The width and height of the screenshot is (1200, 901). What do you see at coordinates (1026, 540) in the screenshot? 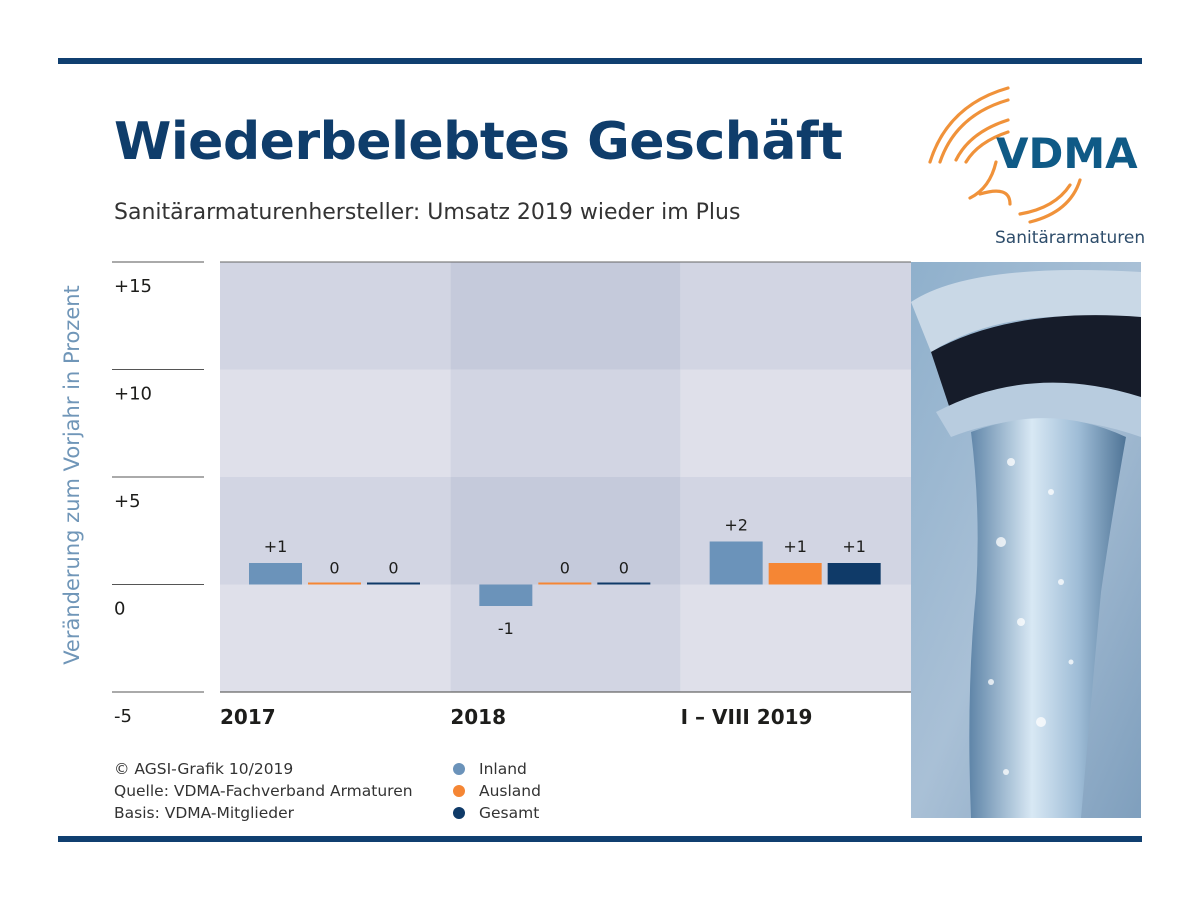
I see `water-tap-photo` at bounding box center [1026, 540].